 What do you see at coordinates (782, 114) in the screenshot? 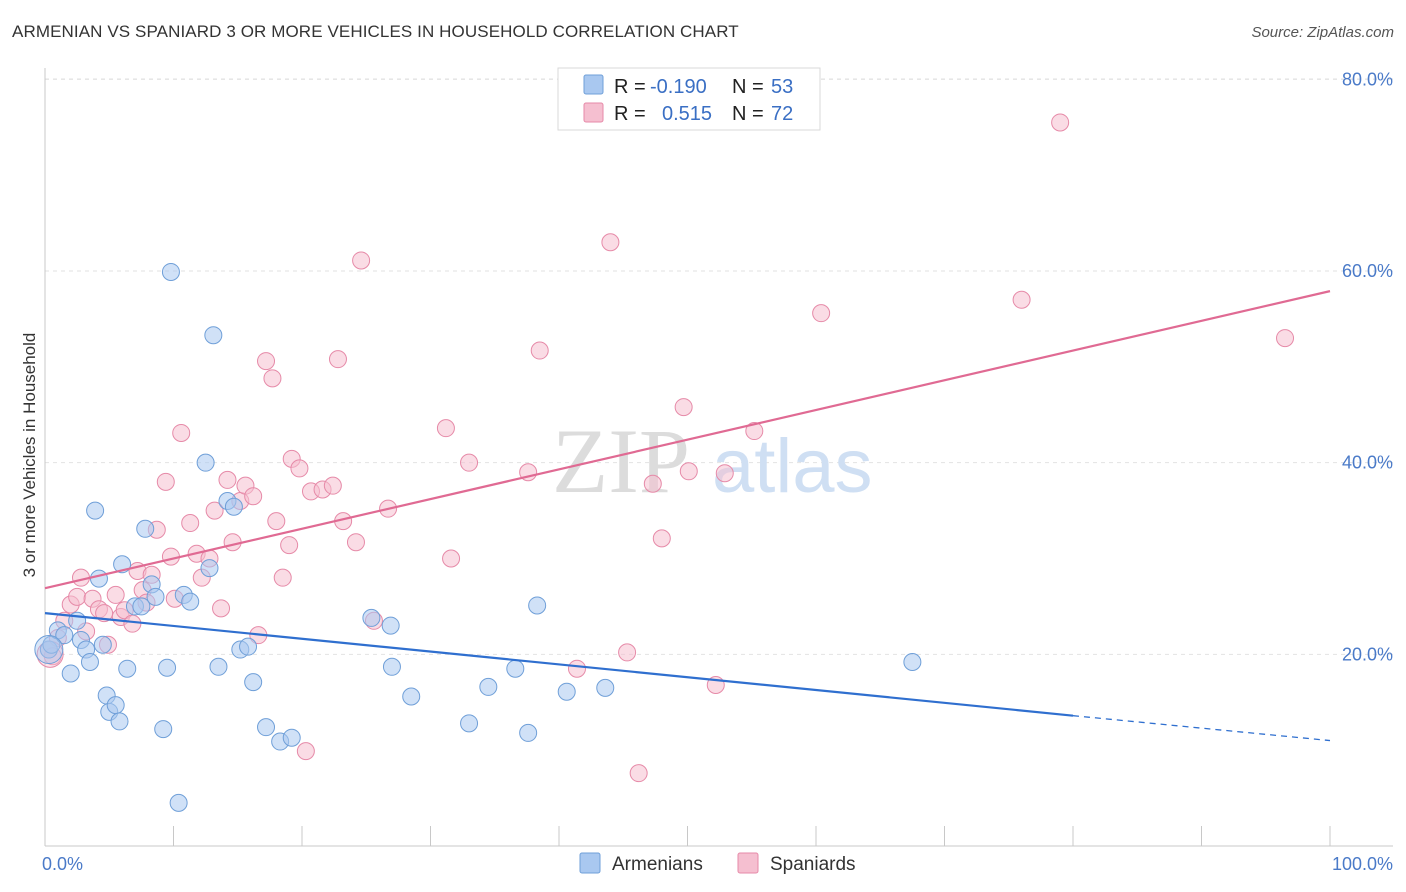
I see `legend-n-spaniard: 72` at bounding box center [782, 114].